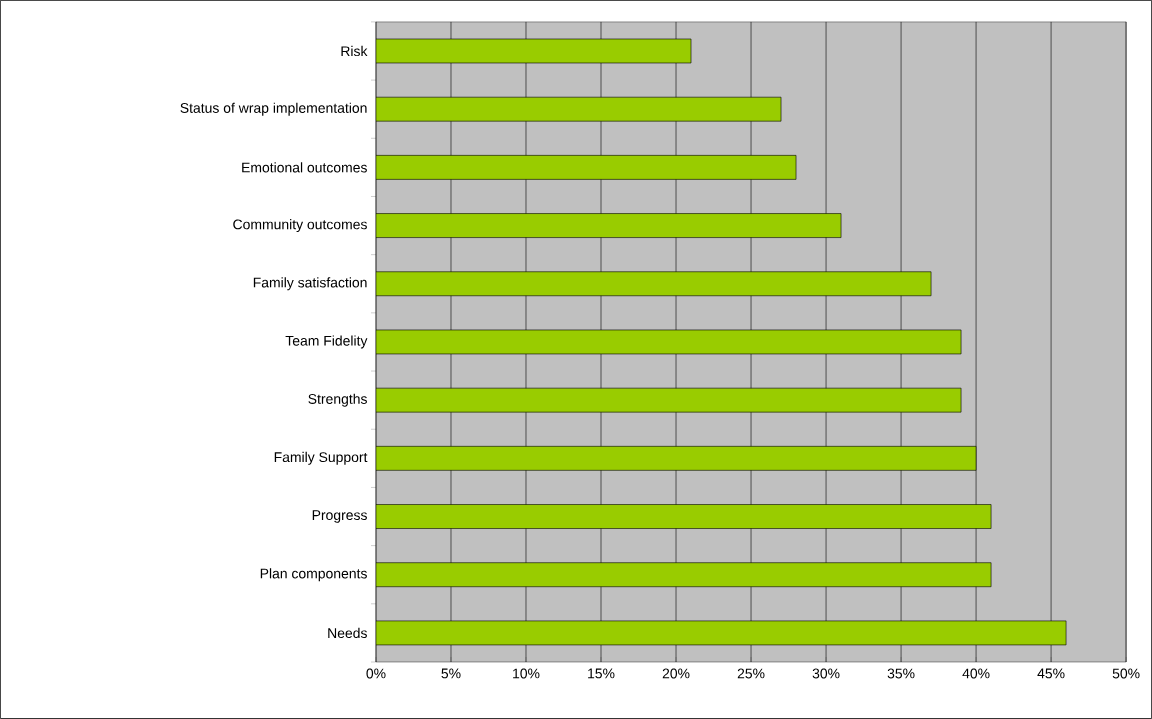  Describe the element at coordinates (826, 673) in the screenshot. I see `x-tick-label: 30%` at that location.